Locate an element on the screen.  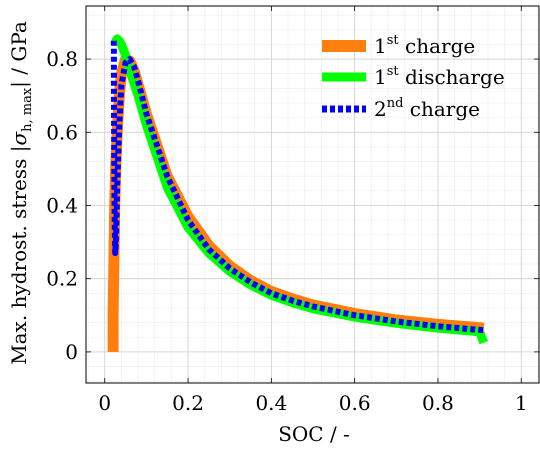
legend-entry-1st-charge: 1st charge is located at coordinates (398, 45).